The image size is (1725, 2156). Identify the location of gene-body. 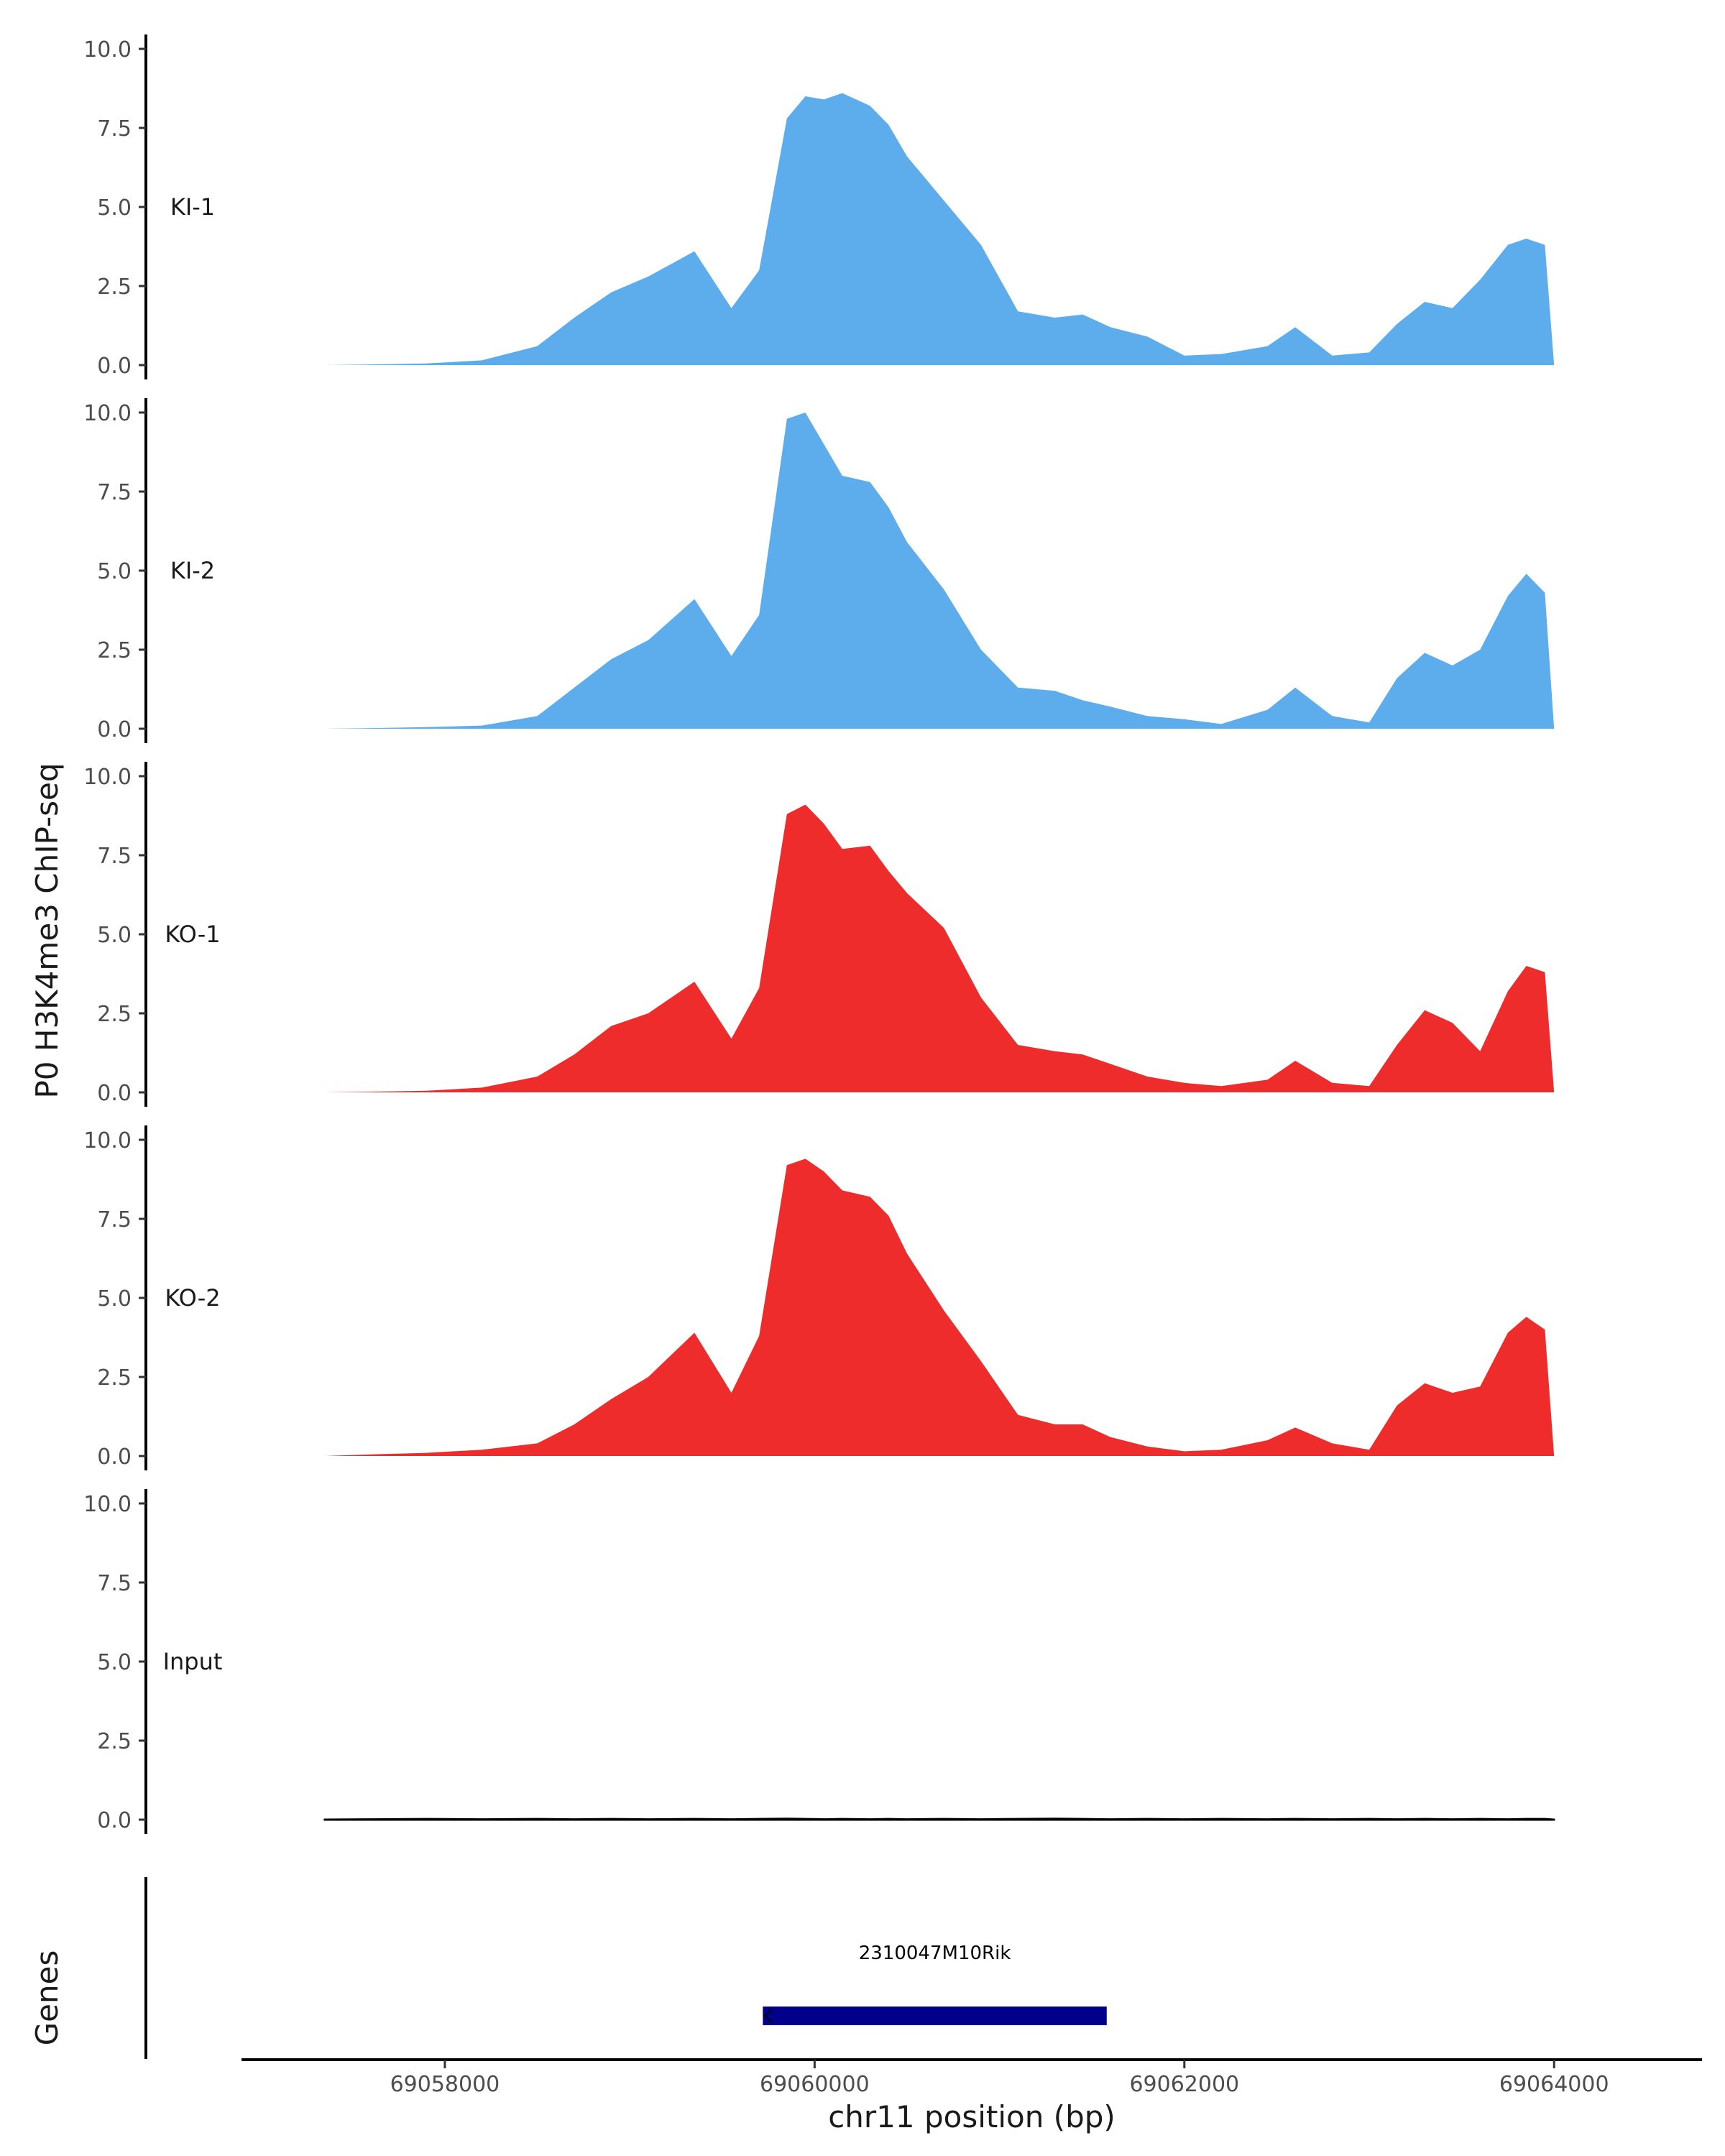
(935, 2016).